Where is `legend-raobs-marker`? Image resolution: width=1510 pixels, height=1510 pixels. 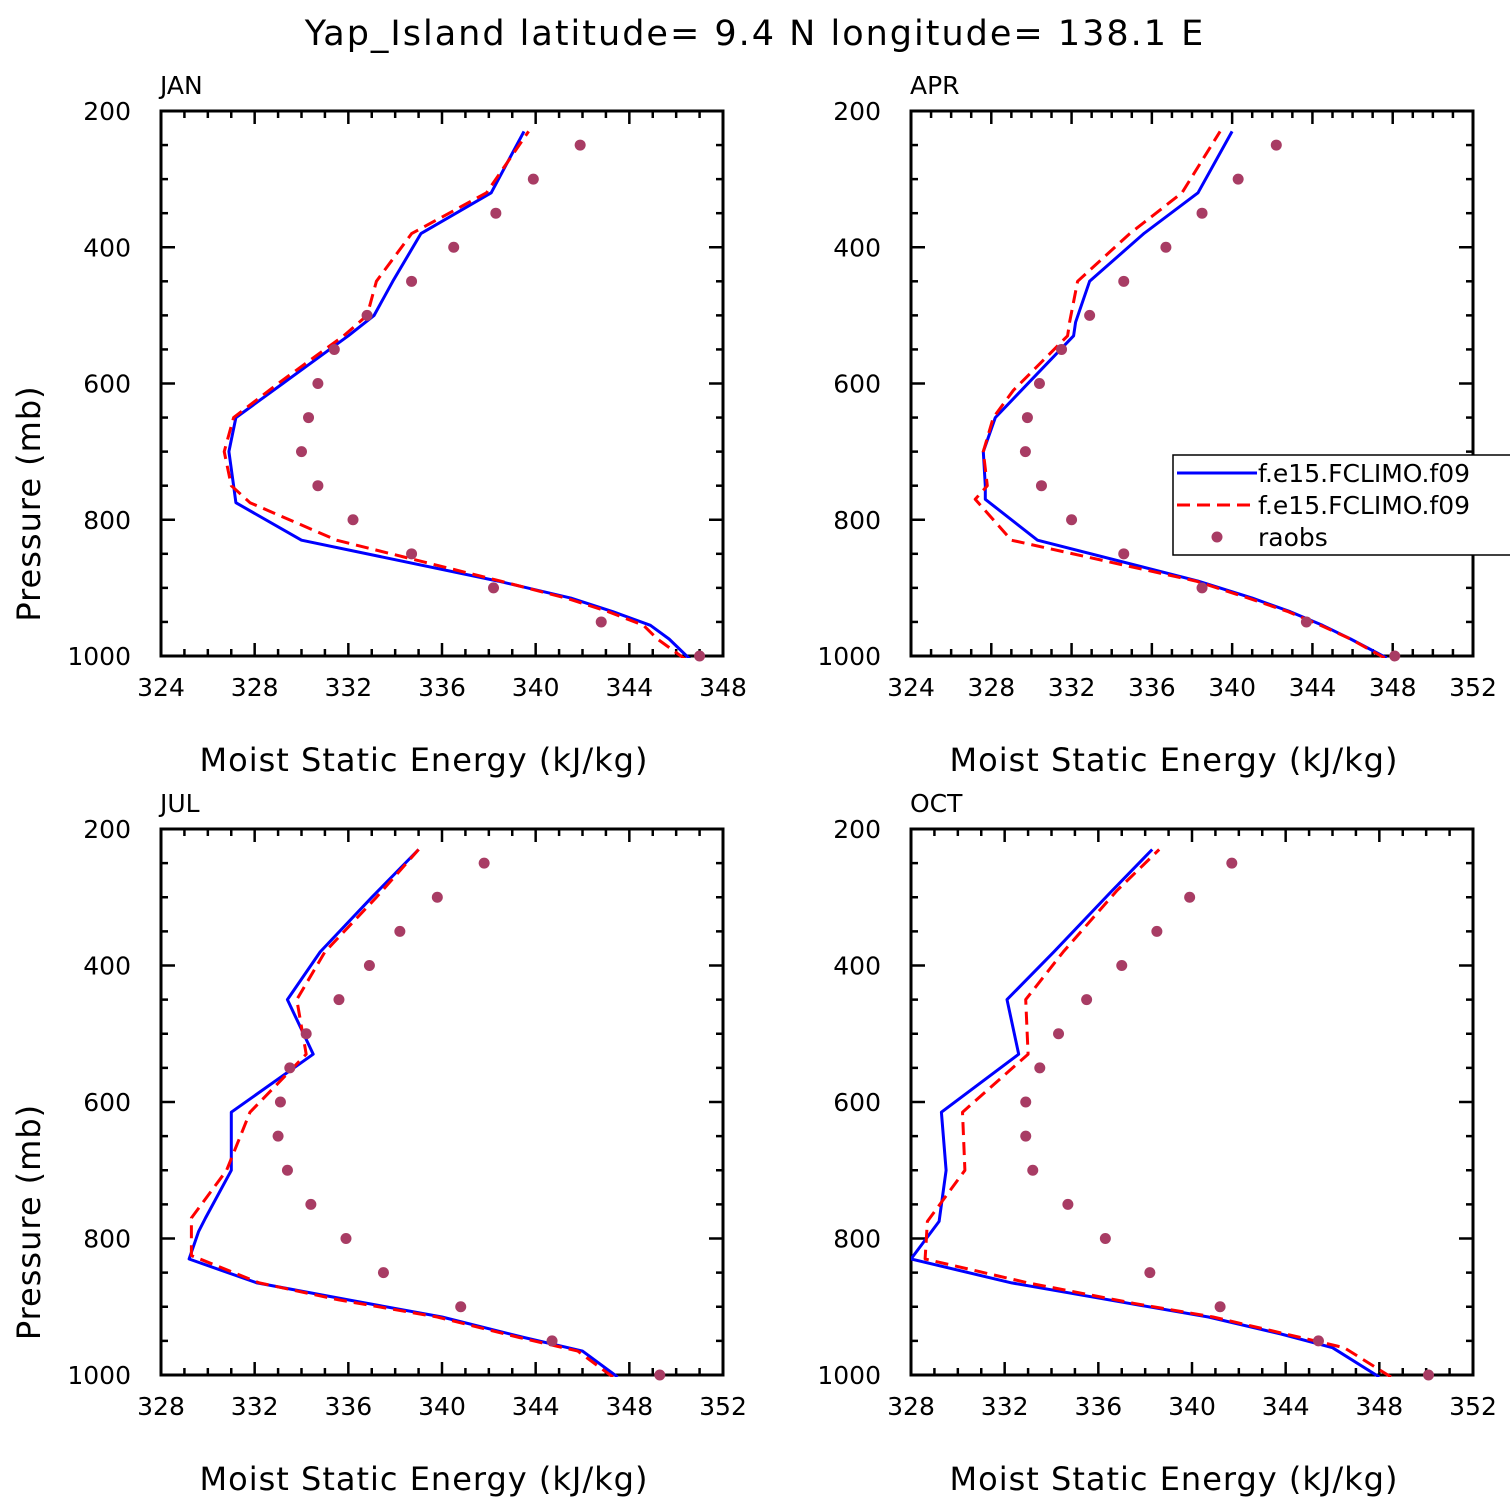
legend-raobs-marker is located at coordinates (1217, 537).